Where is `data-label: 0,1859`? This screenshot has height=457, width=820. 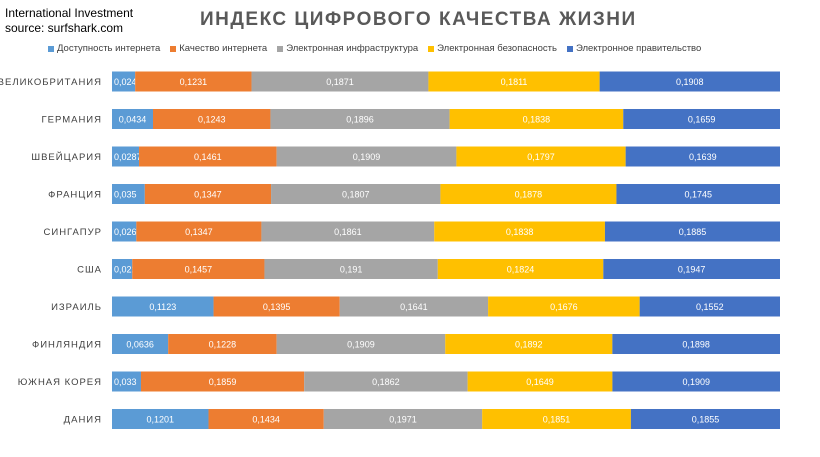
data-label: 0,1859 is located at coordinates (223, 382).